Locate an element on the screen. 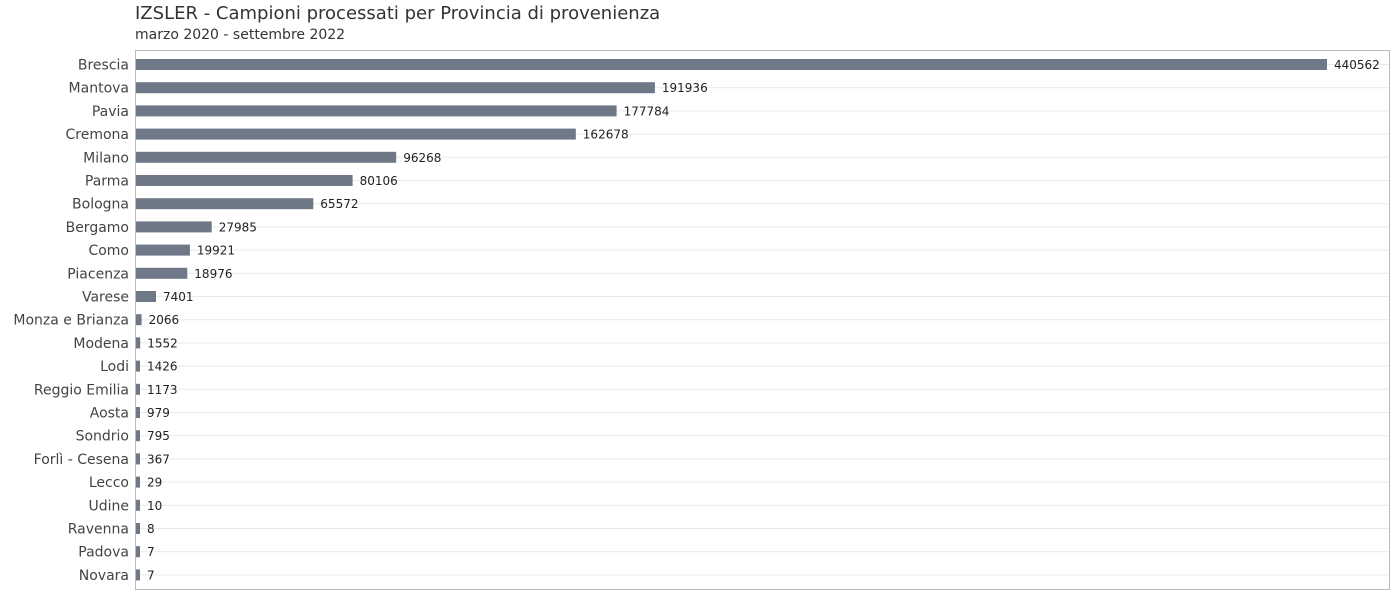  category-label: Cremona is located at coordinates (98, 135).